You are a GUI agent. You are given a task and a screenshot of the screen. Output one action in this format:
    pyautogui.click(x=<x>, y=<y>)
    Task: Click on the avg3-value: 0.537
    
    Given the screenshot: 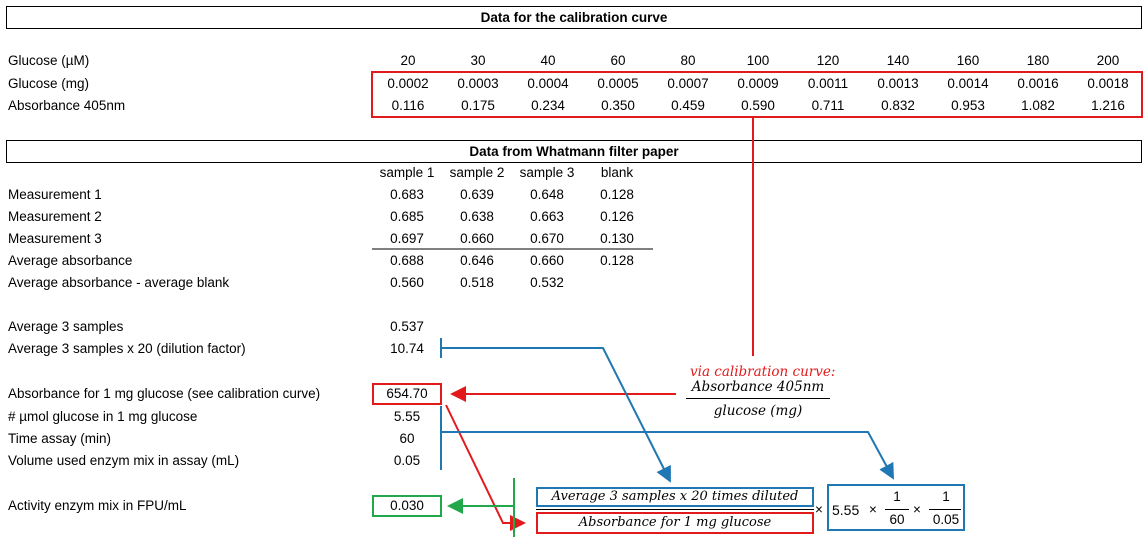 What is the action you would take?
    pyautogui.click(x=407, y=326)
    